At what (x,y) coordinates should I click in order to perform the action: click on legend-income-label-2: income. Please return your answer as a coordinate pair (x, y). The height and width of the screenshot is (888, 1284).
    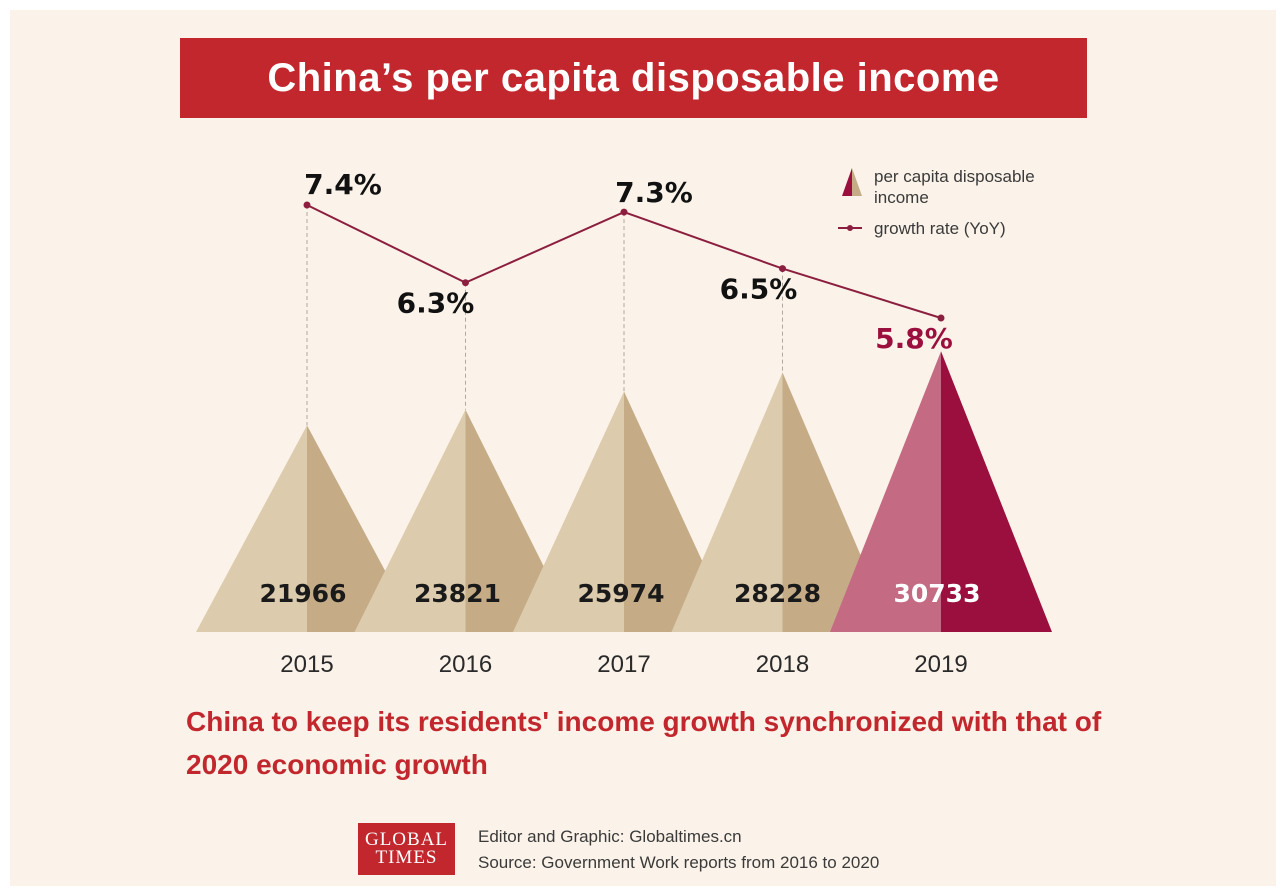
    Looking at the image, I should click on (901, 197).